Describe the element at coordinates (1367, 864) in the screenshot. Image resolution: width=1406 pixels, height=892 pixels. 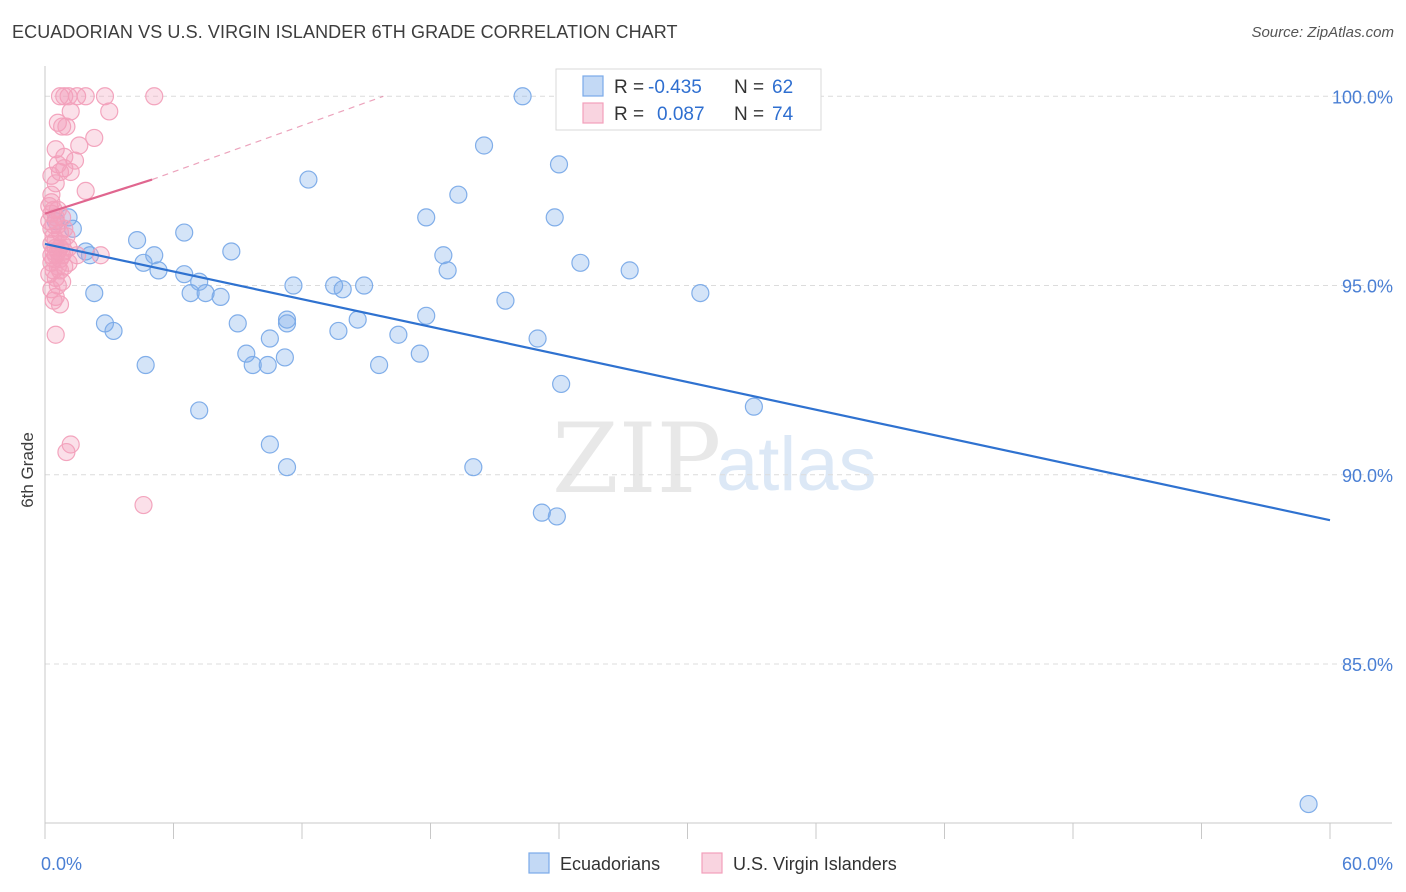
I see `x-tick-label-1: 60.0%` at that location.